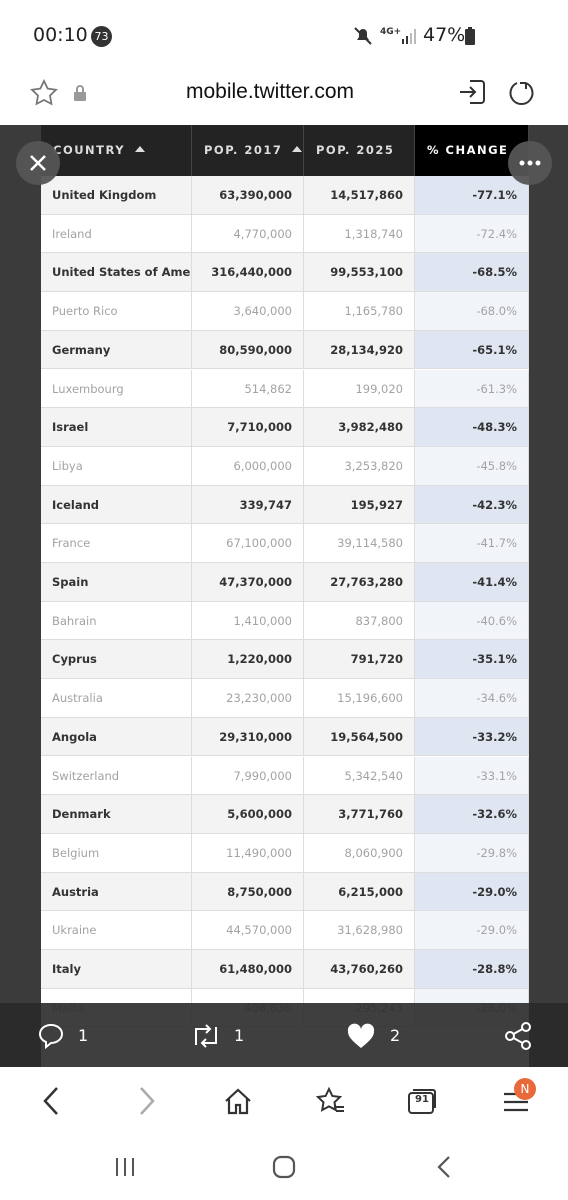 This screenshot has height=1200, width=568. What do you see at coordinates (116, 350) in the screenshot?
I see `country-cell: Germany` at bounding box center [116, 350].